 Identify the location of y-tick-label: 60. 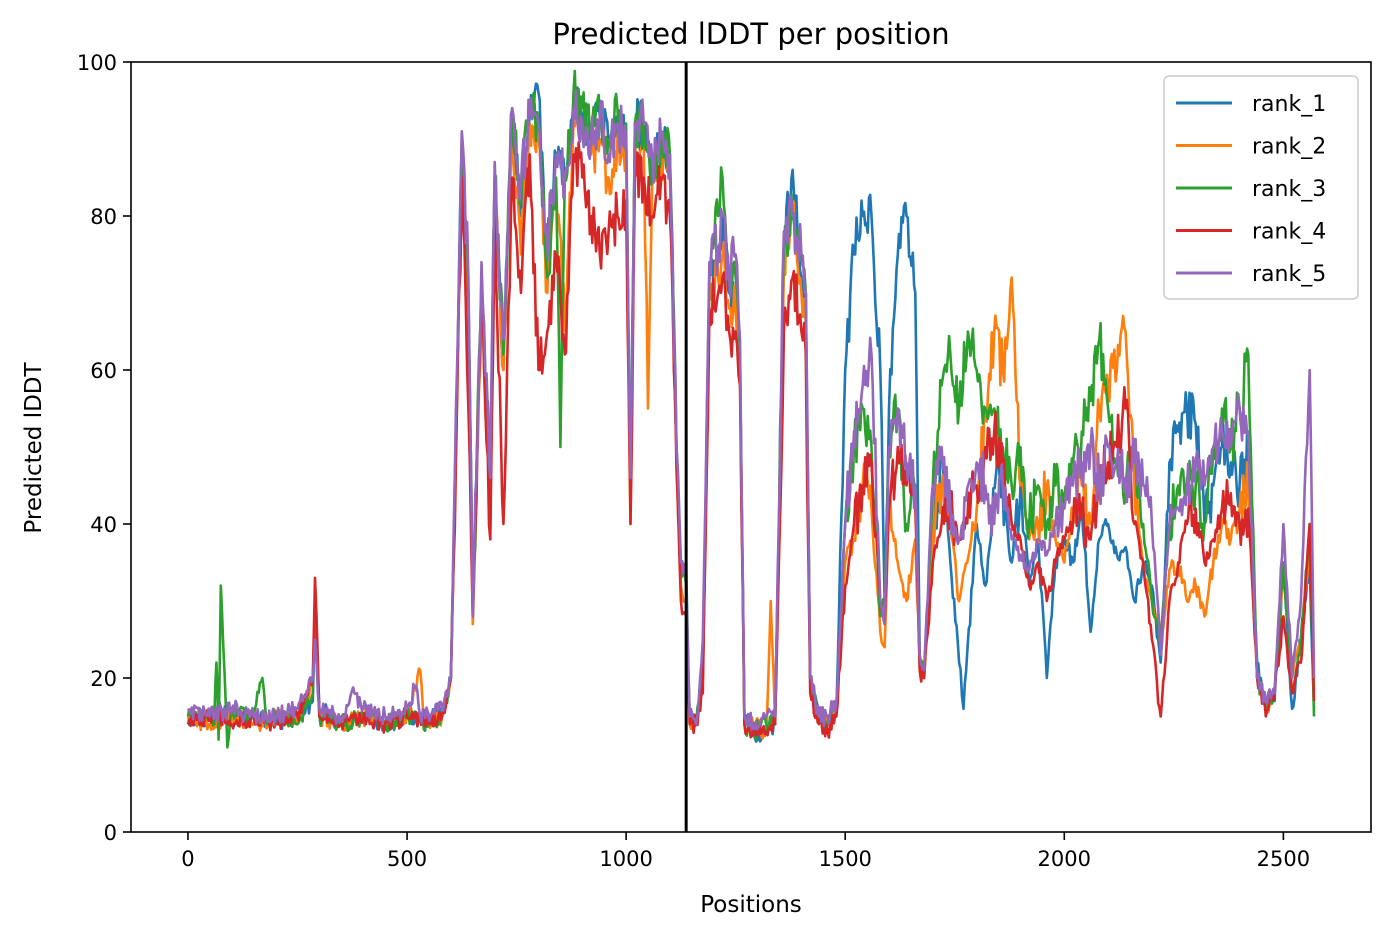
(103, 371).